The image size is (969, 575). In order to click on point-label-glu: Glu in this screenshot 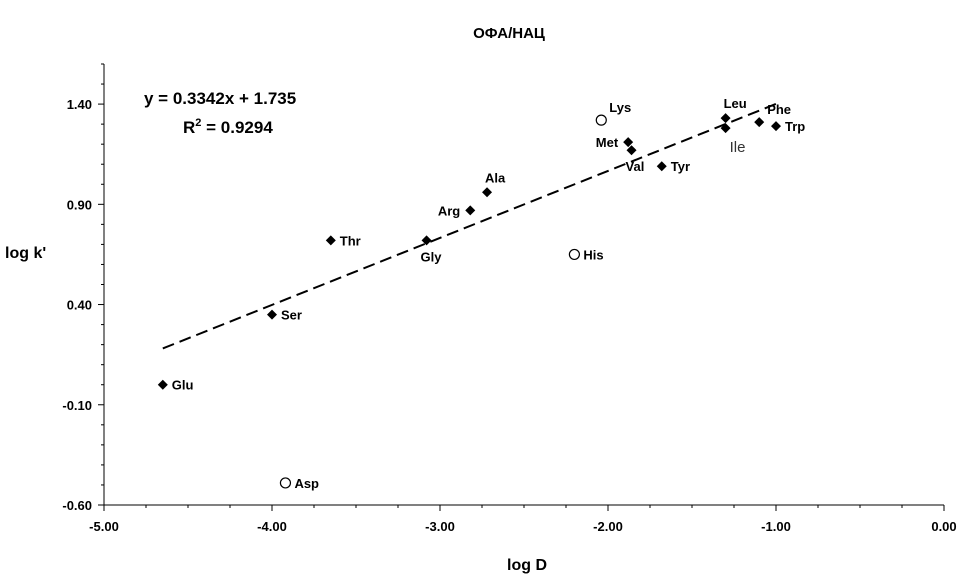, I will do `click(183, 385)`.